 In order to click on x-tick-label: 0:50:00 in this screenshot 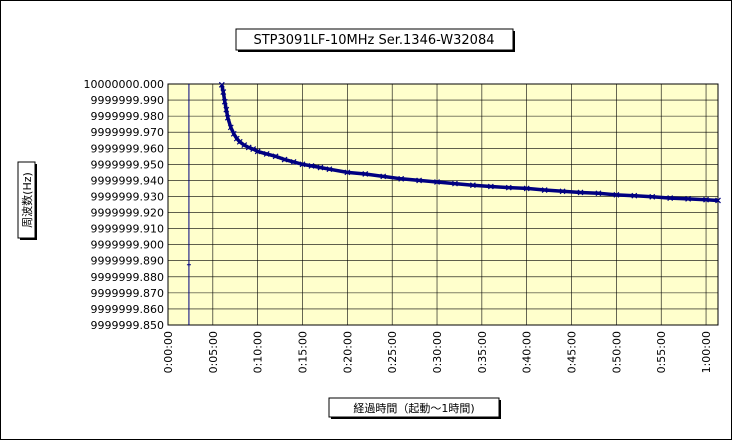, I will do `click(616, 352)`.